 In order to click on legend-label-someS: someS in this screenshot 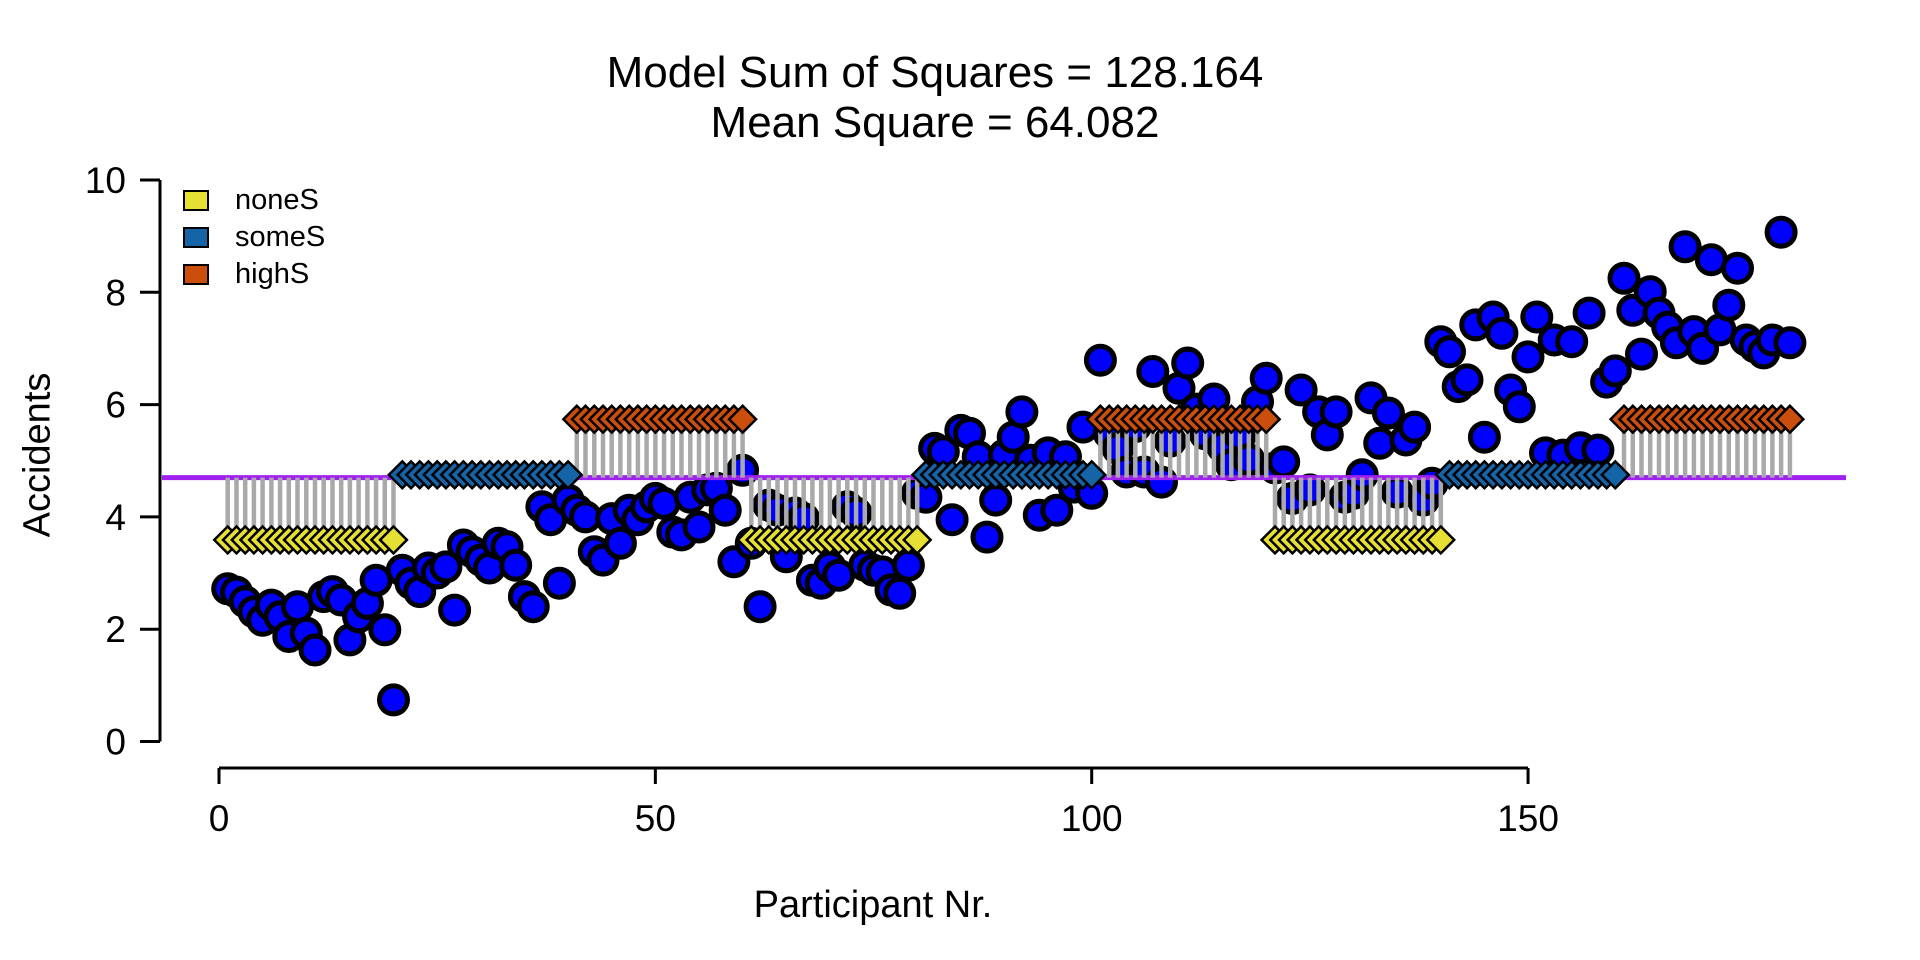, I will do `click(280, 237)`.